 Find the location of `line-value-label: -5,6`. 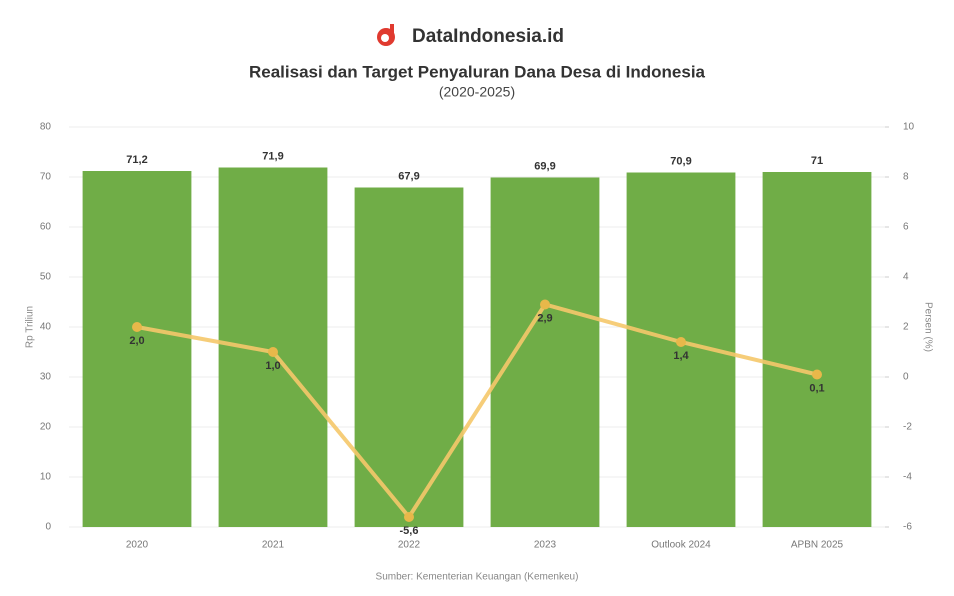

line-value-label: -5,6 is located at coordinates (409, 531).